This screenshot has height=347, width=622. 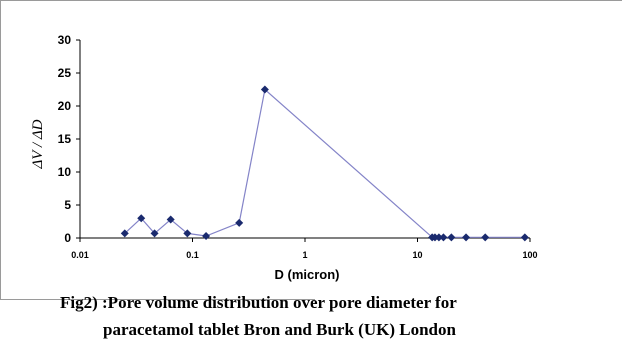 What do you see at coordinates (65, 139) in the screenshot?
I see `y-tick-label: 15` at bounding box center [65, 139].